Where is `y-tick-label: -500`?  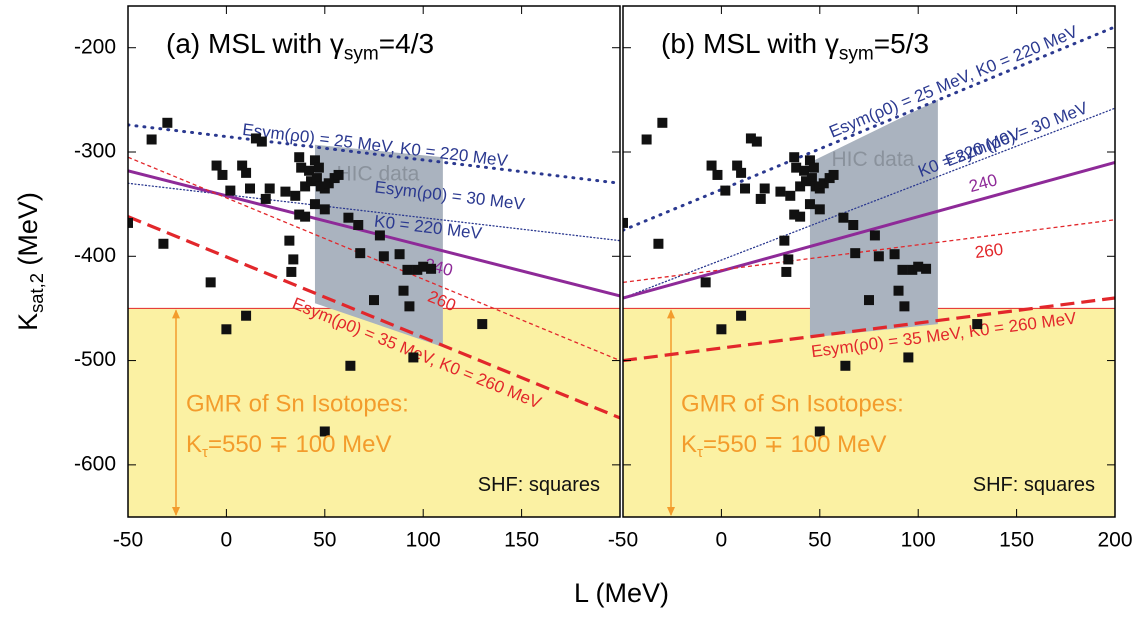
y-tick-label: -500 is located at coordinates (95, 359).